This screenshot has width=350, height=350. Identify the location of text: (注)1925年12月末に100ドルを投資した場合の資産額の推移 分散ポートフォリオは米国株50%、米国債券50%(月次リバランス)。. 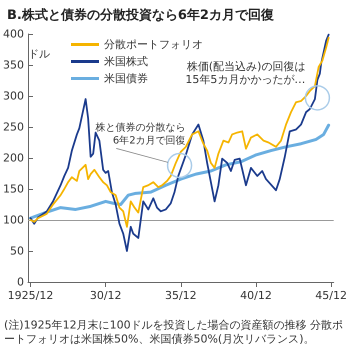
(174, 332).